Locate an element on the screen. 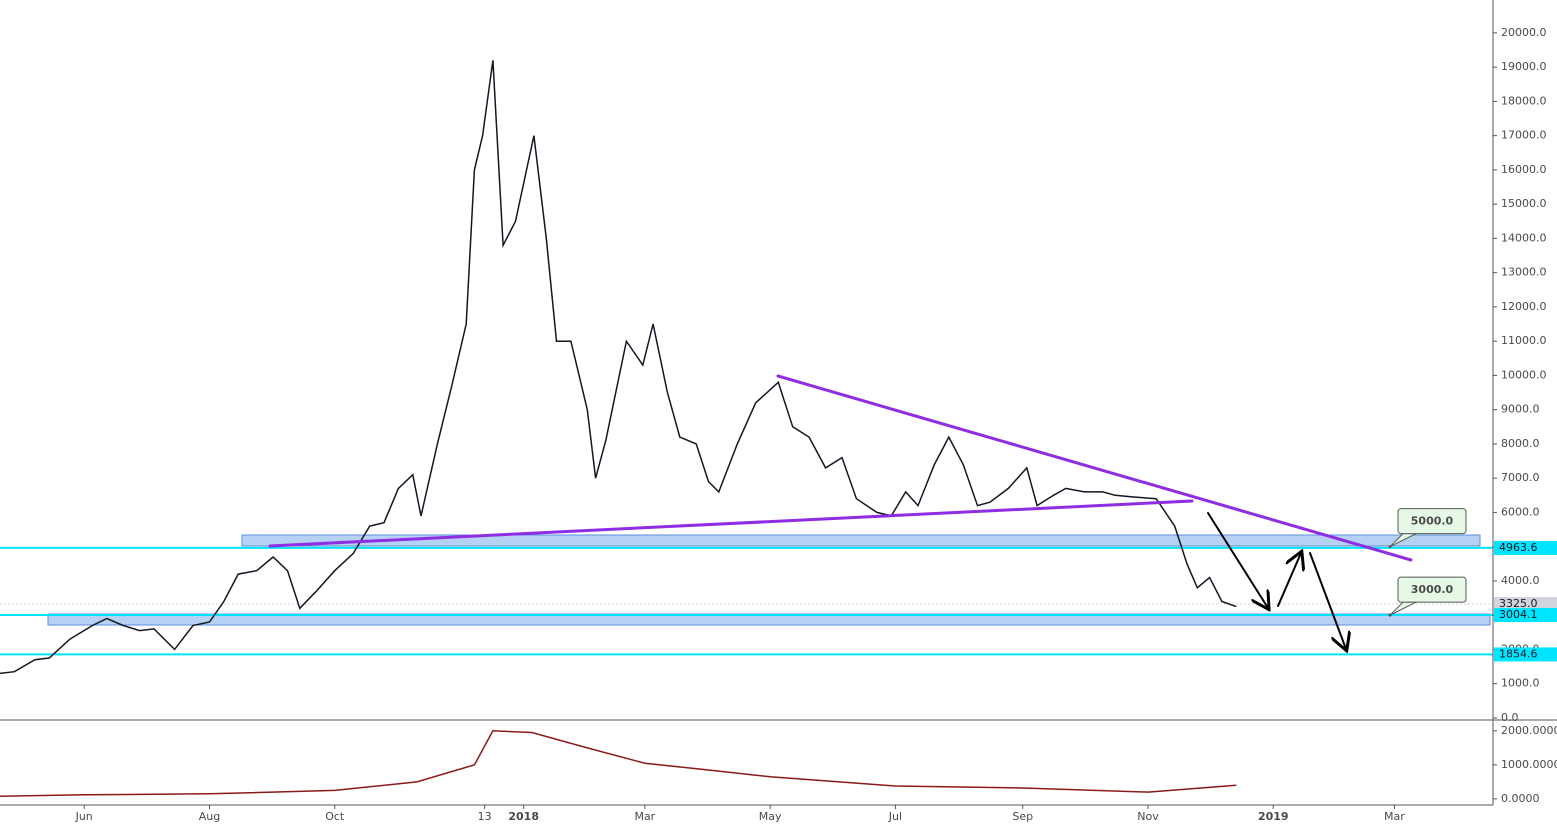  level-label-text: 3004.1 is located at coordinates (1518, 614).